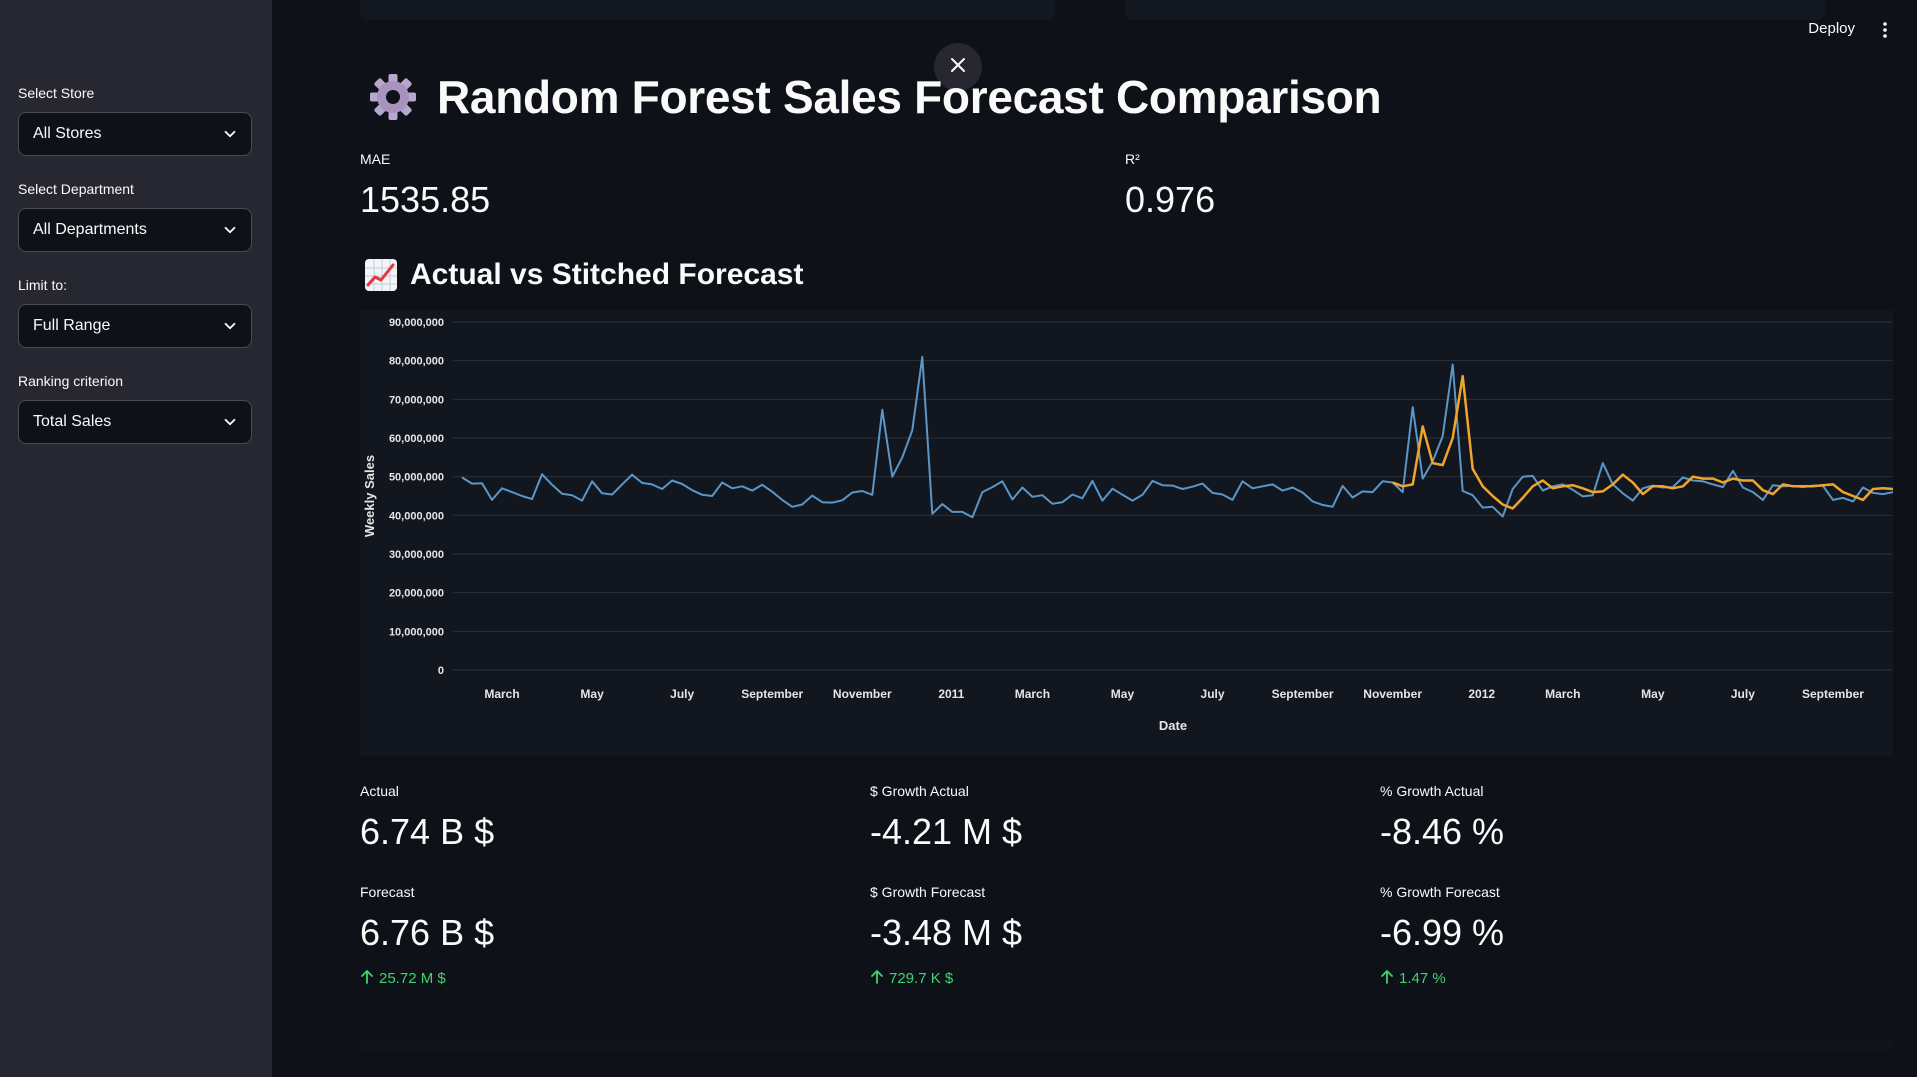 The height and width of the screenshot is (1077, 1917). Describe the element at coordinates (1173, 725) in the screenshot. I see `x-axis-title: Date` at that location.